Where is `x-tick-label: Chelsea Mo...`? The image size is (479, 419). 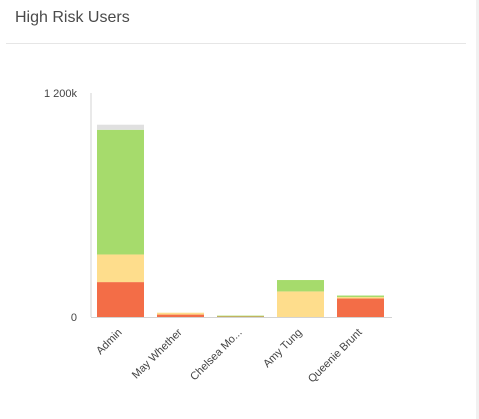 x-tick-label: Chelsea Mo... is located at coordinates (216, 355).